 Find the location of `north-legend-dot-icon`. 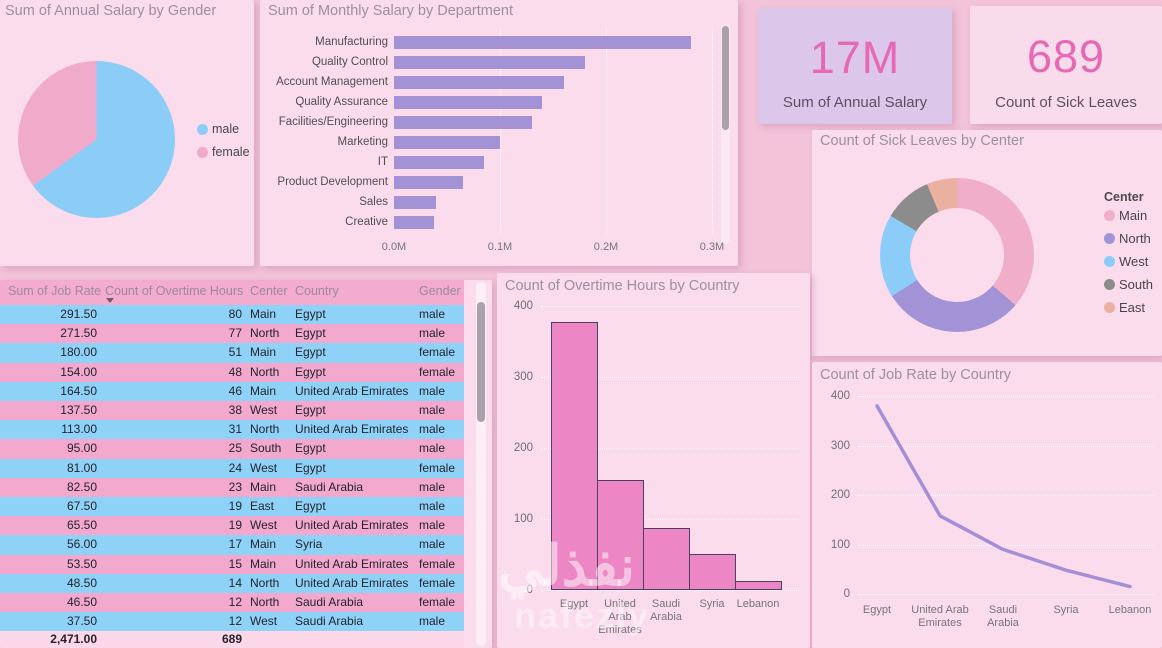

north-legend-dot-icon is located at coordinates (1109, 238).